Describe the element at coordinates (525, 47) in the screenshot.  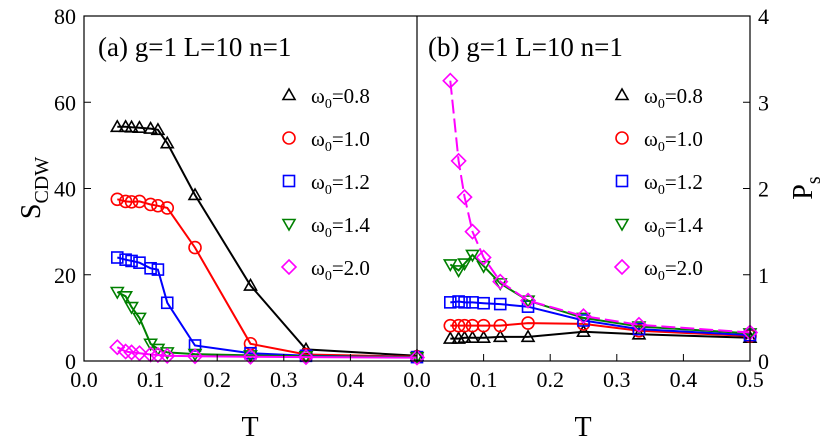
I see `panel-b-title: (b) g=1 L=10 n=1` at that location.